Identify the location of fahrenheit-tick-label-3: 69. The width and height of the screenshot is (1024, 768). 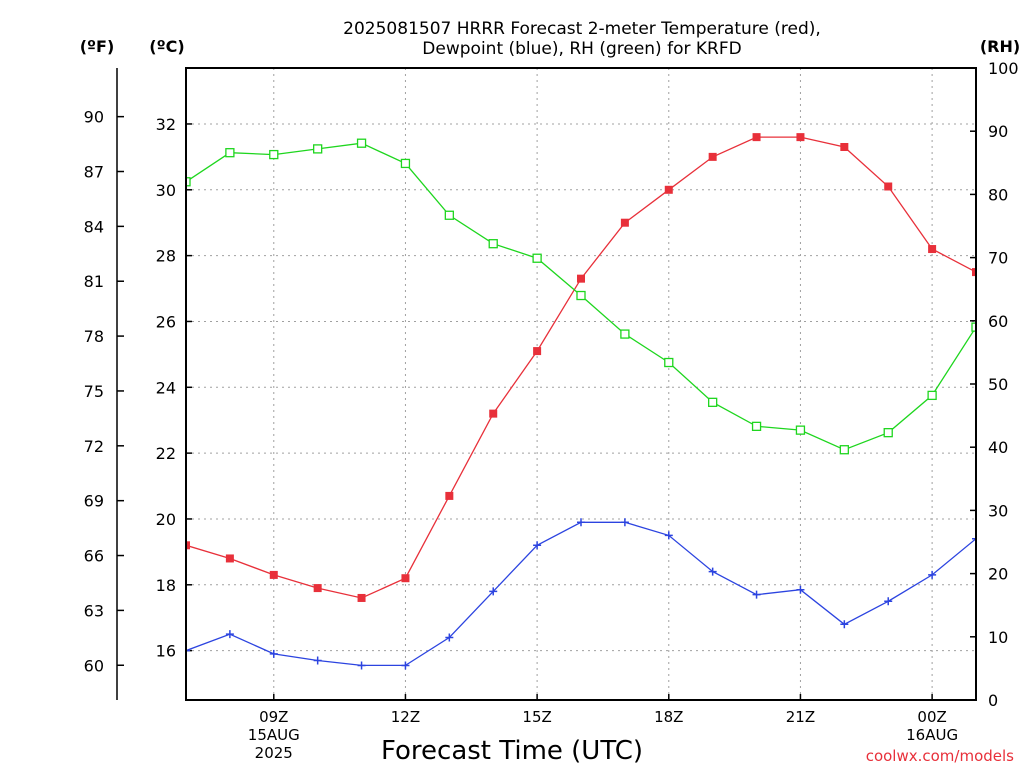
(94, 501).